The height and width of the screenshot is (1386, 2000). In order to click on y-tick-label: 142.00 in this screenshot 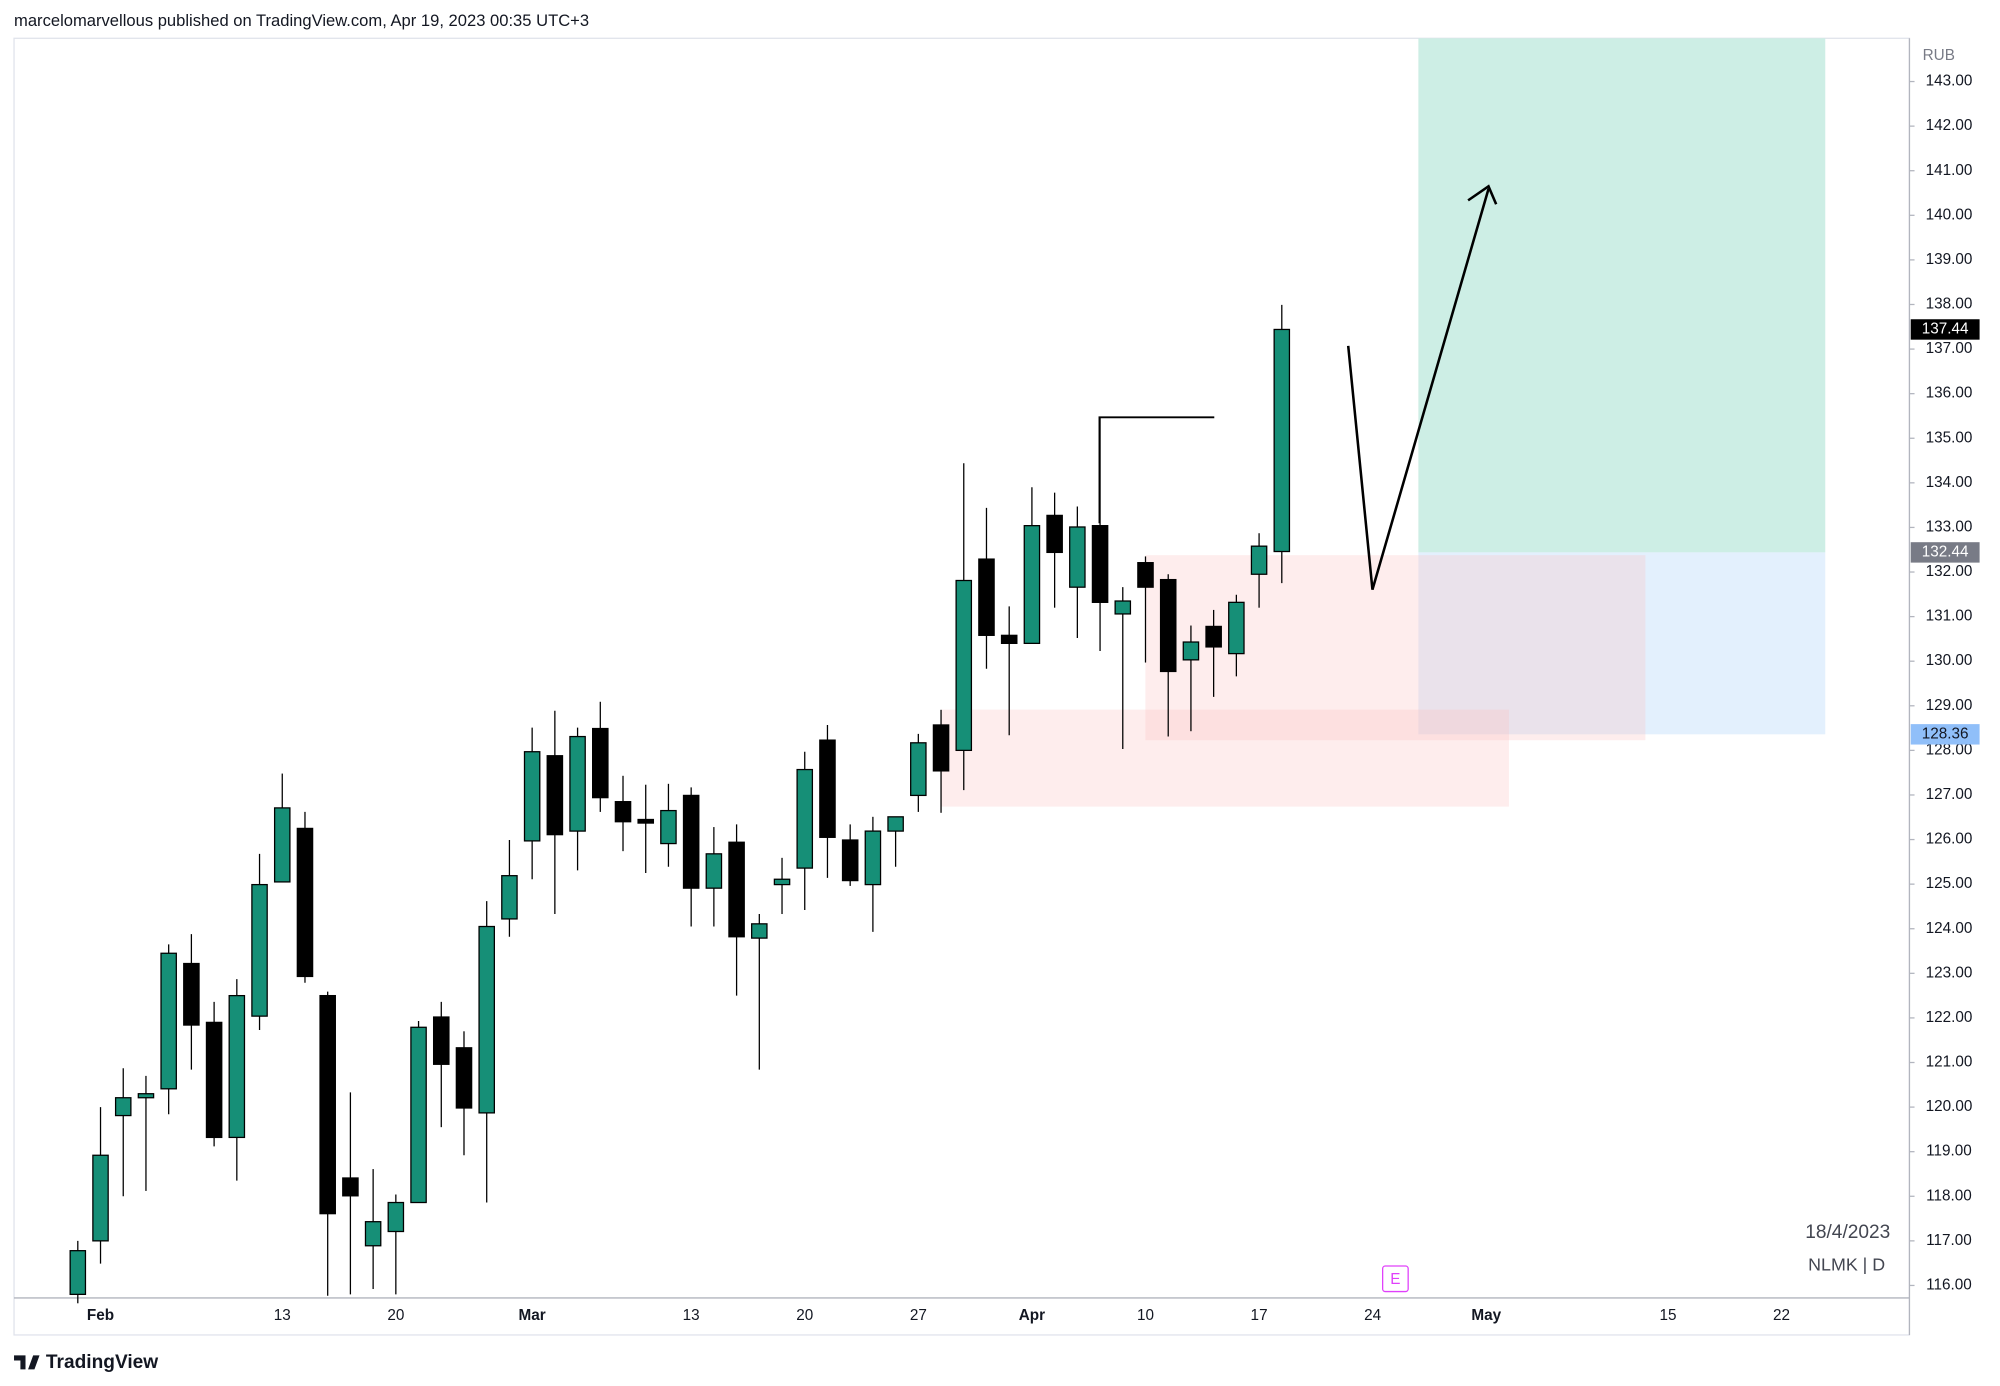, I will do `click(1949, 125)`.